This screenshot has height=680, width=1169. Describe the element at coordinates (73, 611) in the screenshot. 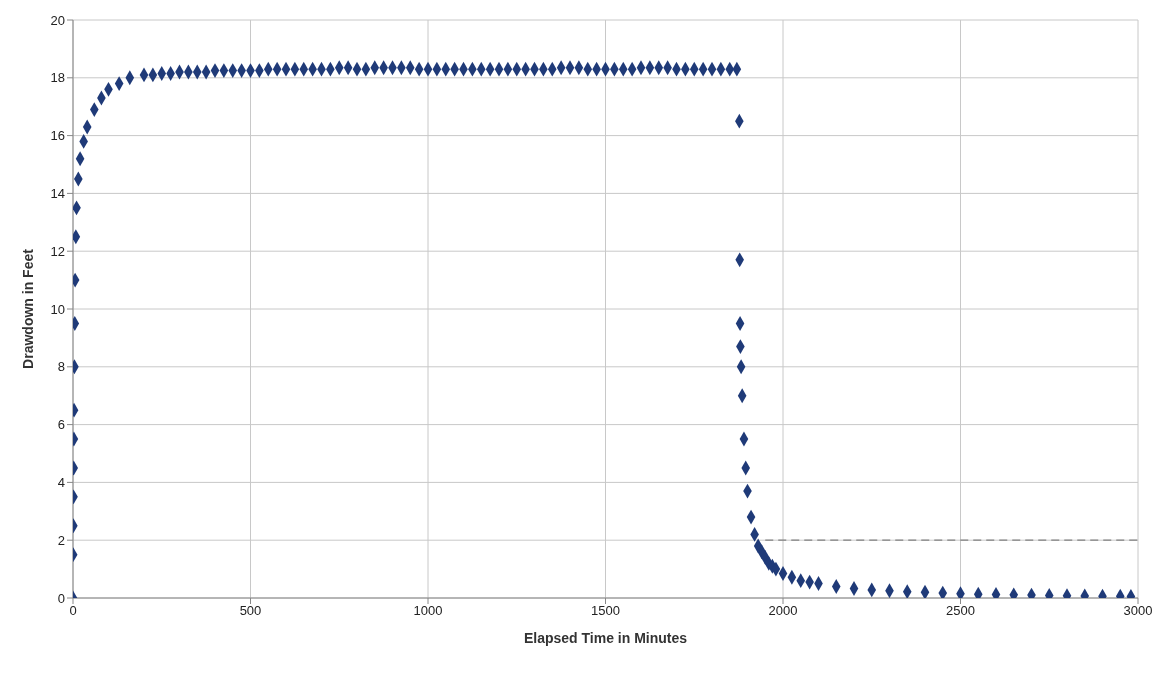

I see `x-tick-label: 0` at that location.